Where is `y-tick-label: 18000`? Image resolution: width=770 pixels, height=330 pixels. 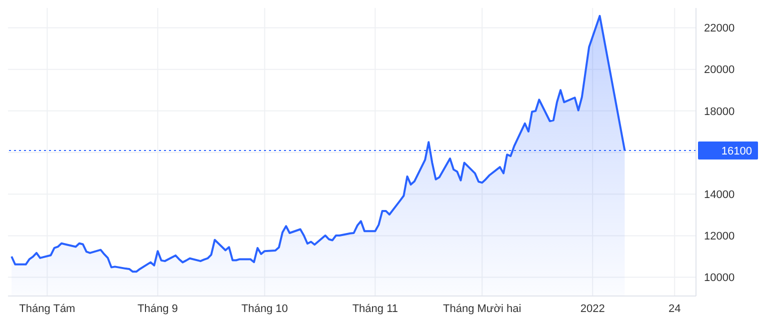 y-tick-label: 18000 is located at coordinates (719, 112).